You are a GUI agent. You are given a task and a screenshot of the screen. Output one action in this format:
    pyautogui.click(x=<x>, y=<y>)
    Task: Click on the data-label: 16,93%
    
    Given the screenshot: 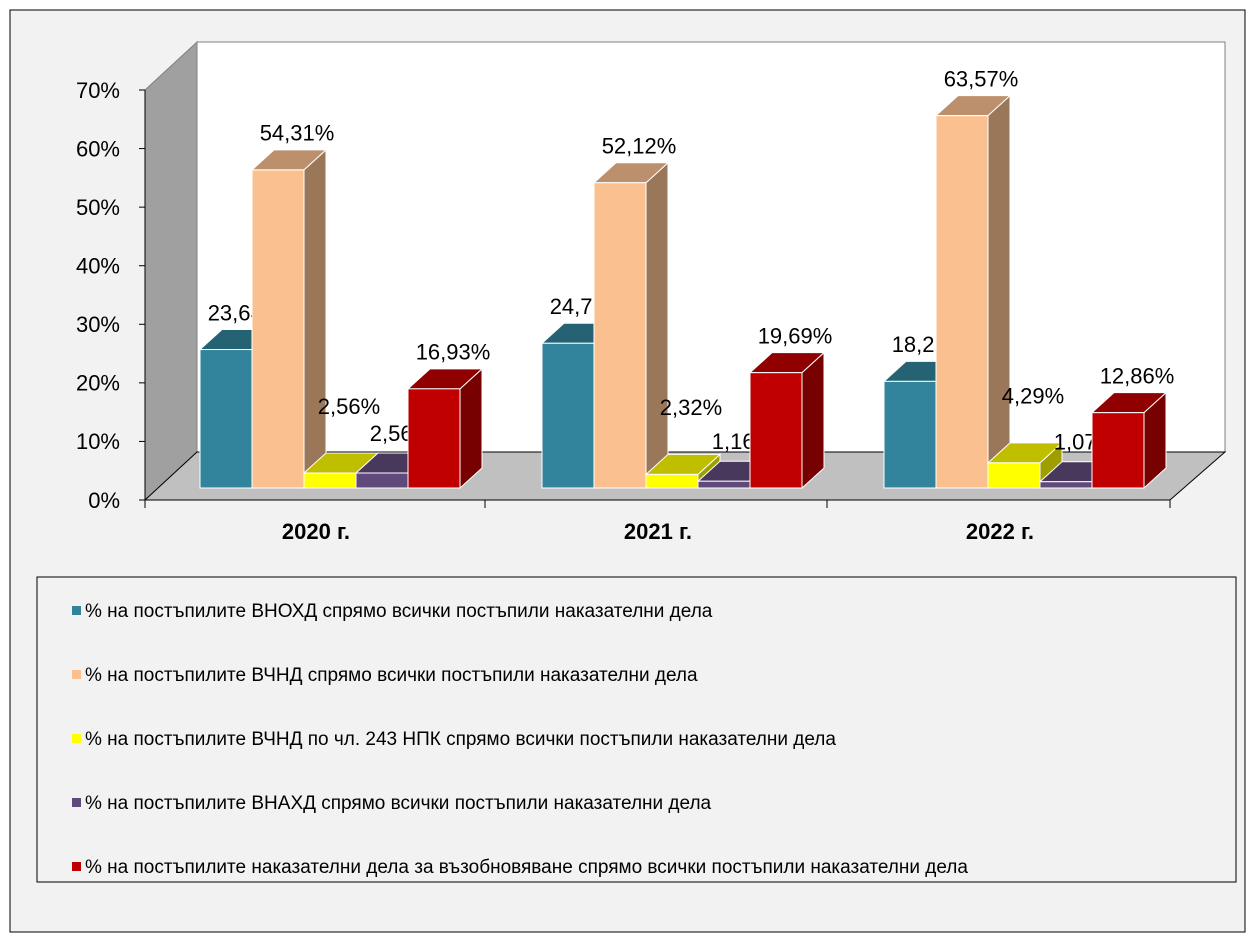 What is the action you would take?
    pyautogui.click(x=453, y=352)
    